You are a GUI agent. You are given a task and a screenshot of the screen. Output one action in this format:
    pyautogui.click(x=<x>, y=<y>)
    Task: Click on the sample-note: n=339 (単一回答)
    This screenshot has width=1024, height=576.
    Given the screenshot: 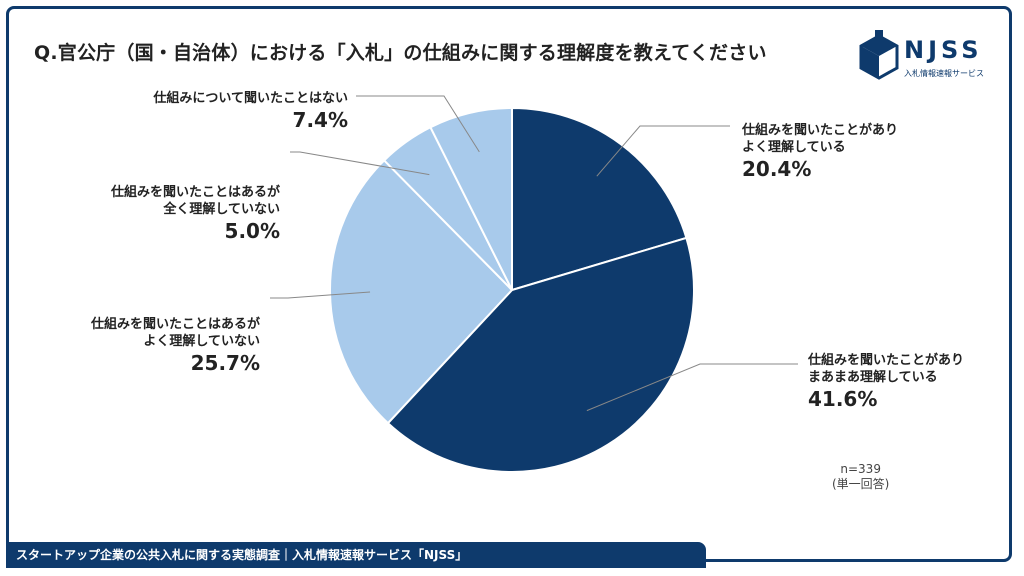 What is the action you would take?
    pyautogui.click(x=860, y=477)
    